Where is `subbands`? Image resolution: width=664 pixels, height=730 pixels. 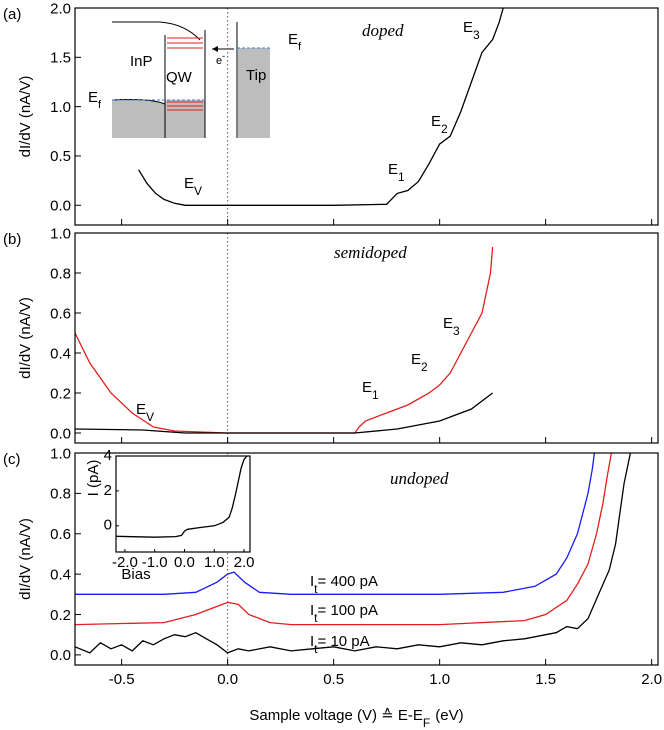
subbands is located at coordinates (185, 74).